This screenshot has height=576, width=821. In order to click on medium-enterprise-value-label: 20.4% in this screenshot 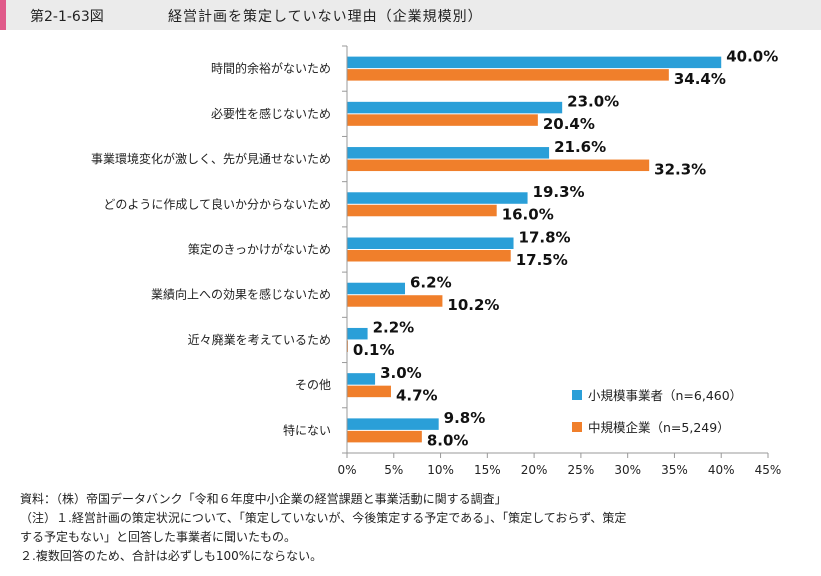, I will do `click(569, 124)`.